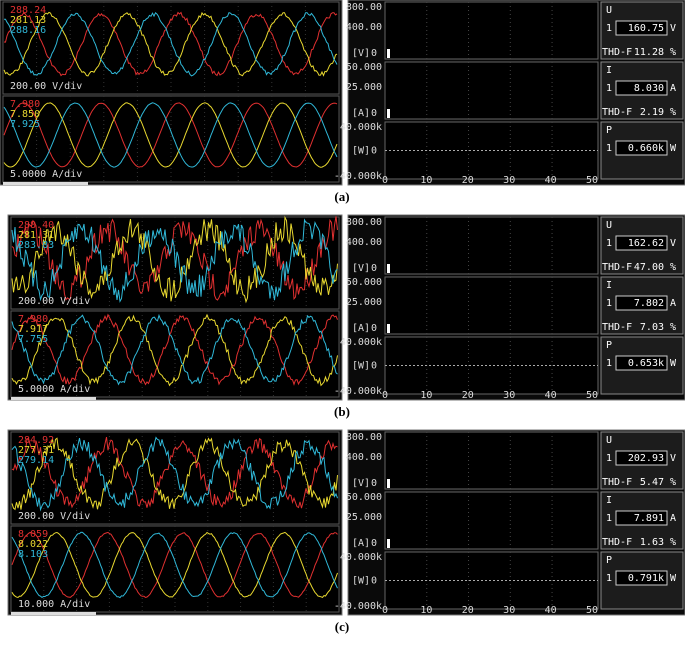 The height and width of the screenshot is (647, 685). Describe the element at coordinates (361, 113) in the screenshot. I see `unit-label: [A]` at that location.